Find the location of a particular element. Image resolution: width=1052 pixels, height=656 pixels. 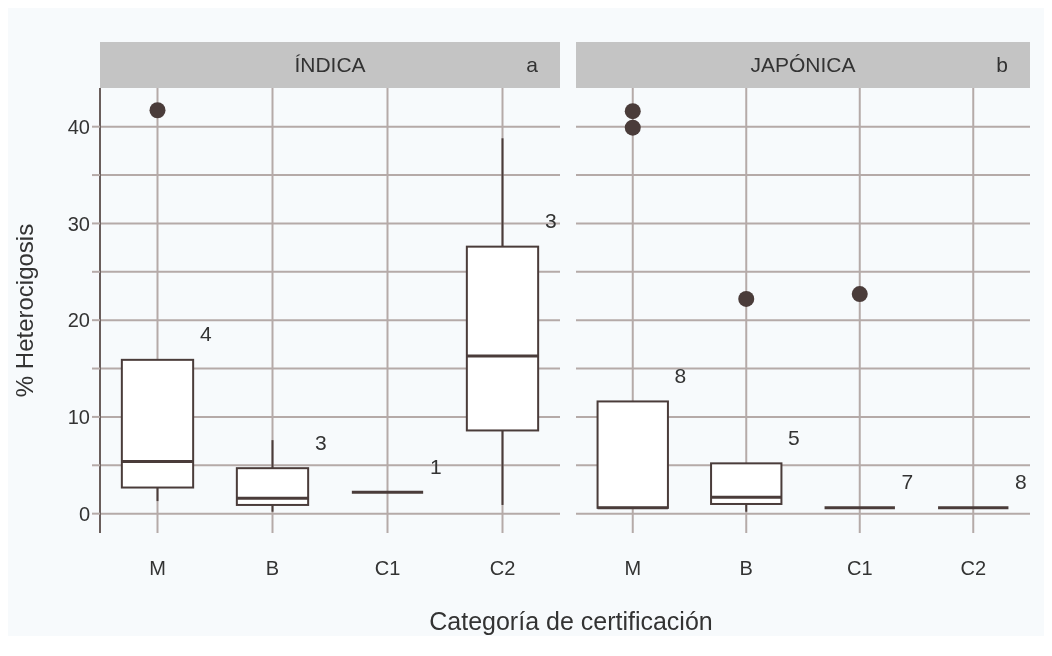

y-tick-label: 10 is located at coordinates (78, 417).